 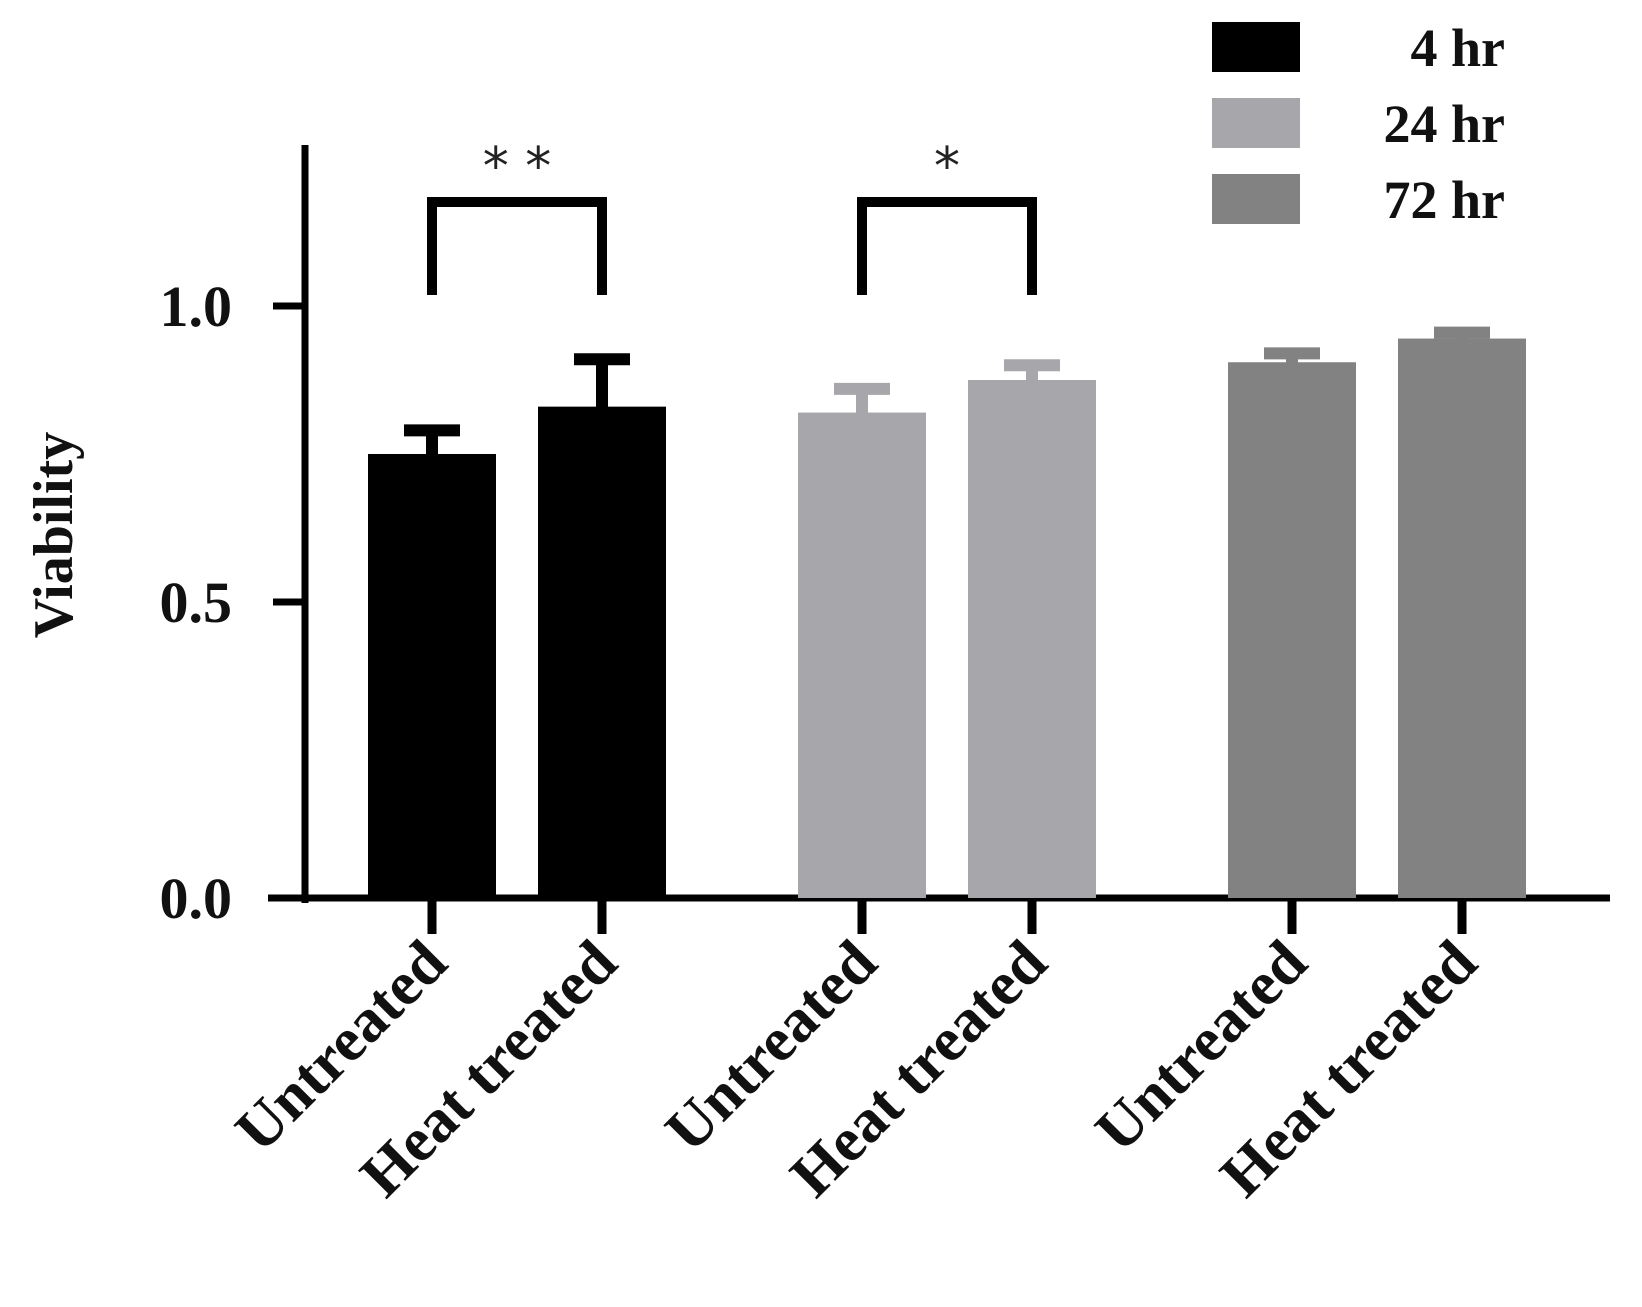 I want to click on y-tick-label: 0.0, so click(x=196, y=898).